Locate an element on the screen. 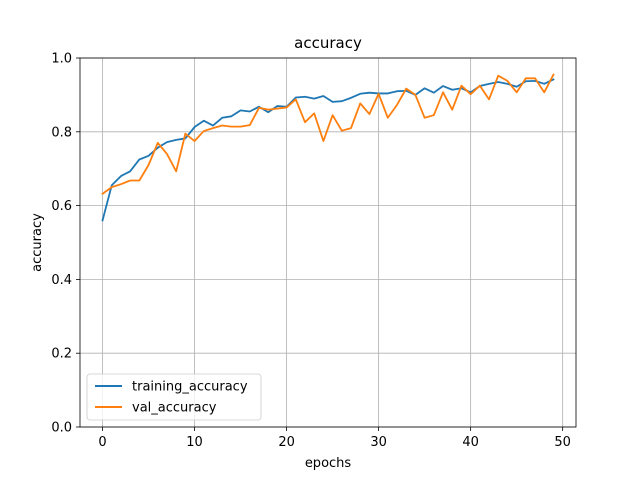  y-tick-label: 0.4 is located at coordinates (61, 280).